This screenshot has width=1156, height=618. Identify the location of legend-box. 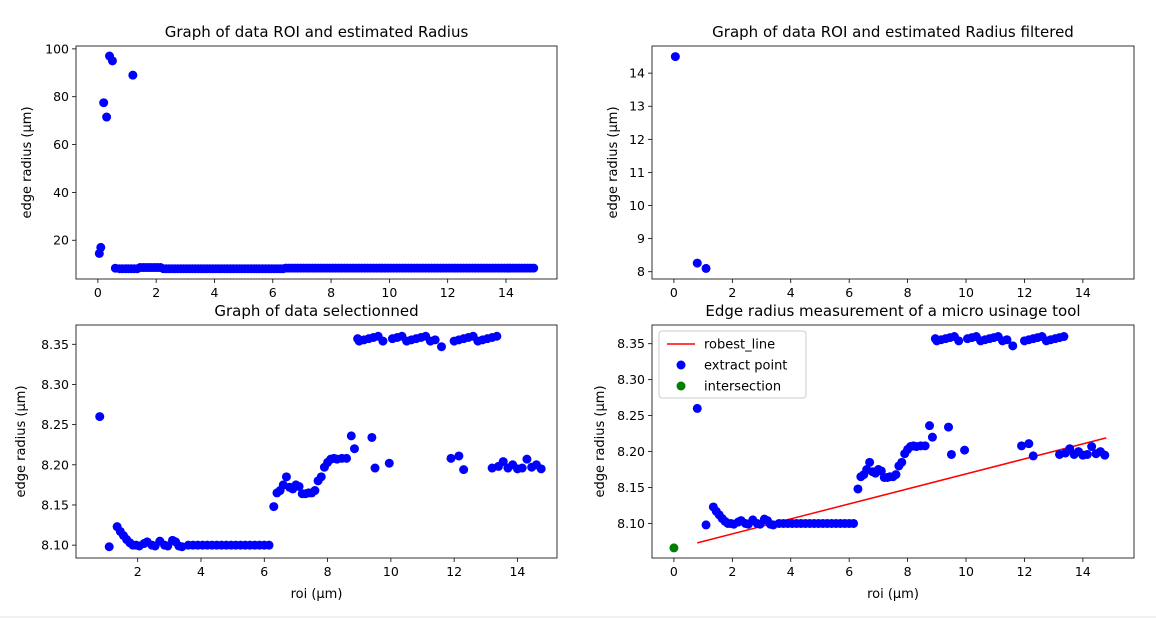
(732, 364).